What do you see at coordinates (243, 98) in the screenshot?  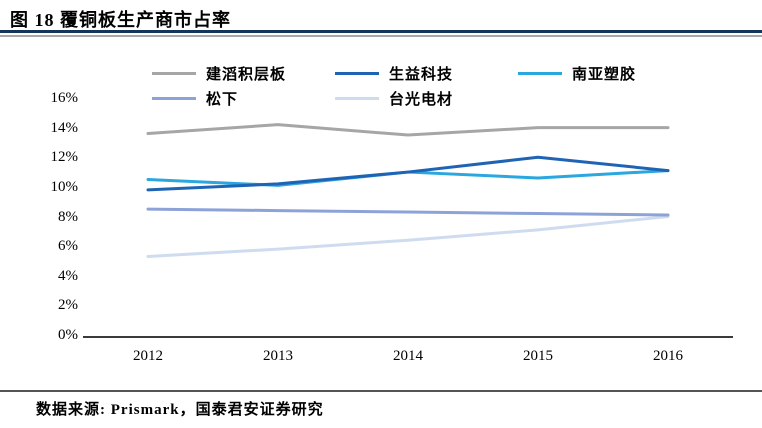 I see `legend-item-松下: 松下` at bounding box center [243, 98].